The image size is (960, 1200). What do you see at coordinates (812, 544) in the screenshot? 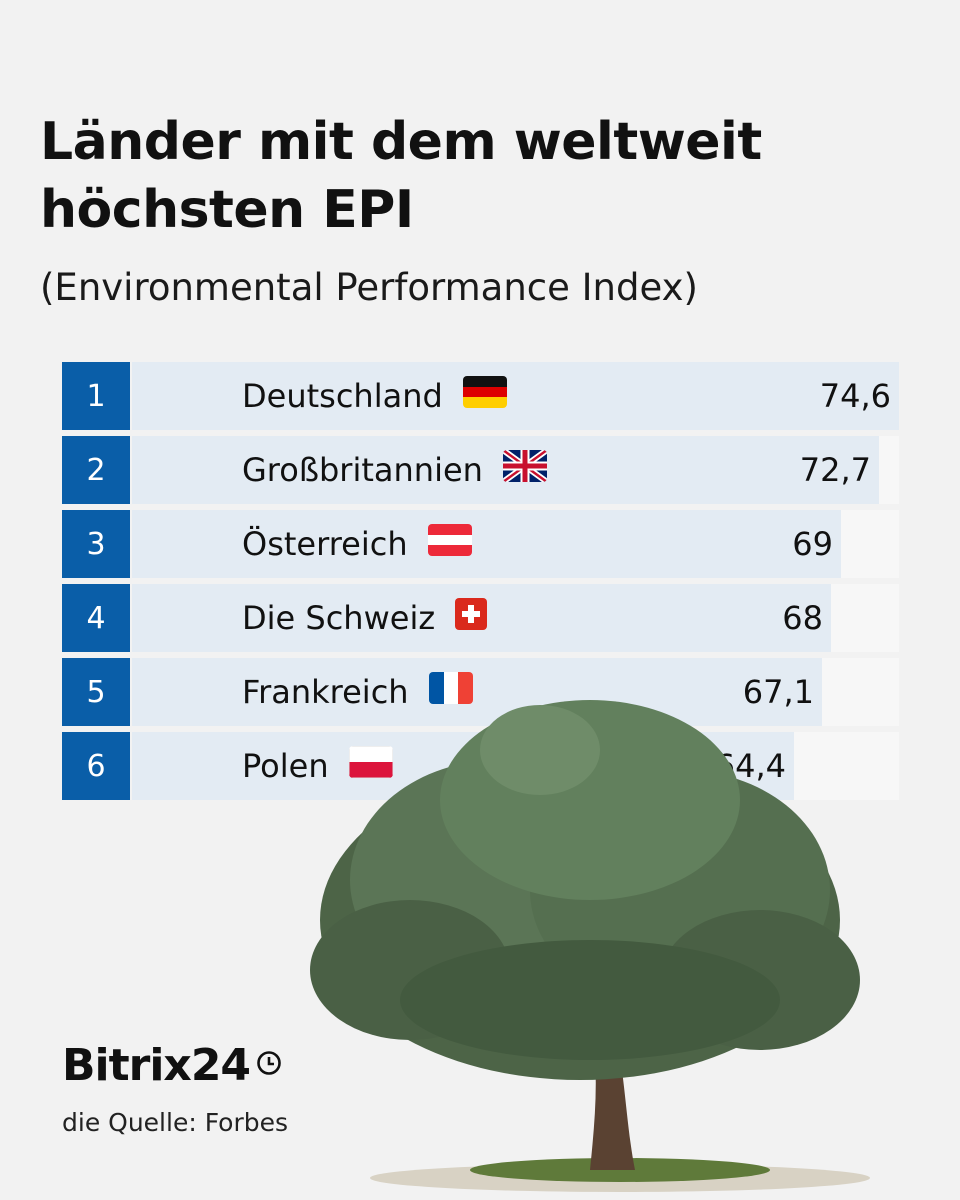
I see `value-label: 69` at bounding box center [812, 544].